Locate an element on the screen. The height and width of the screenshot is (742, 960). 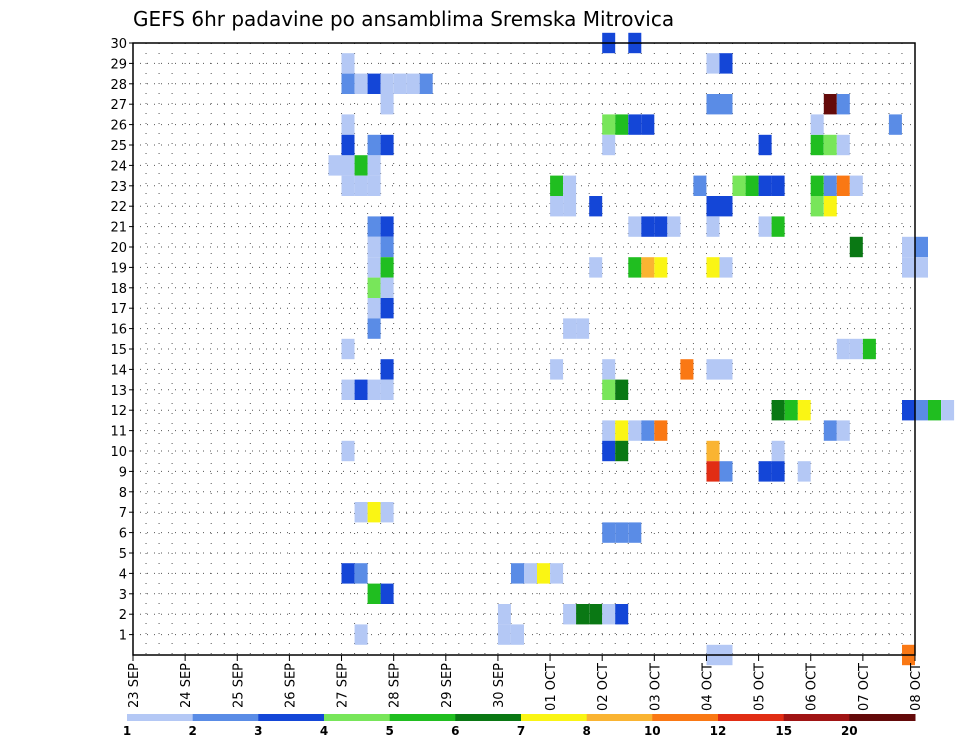
y-tick-label: 6 is located at coordinates (123, 534).